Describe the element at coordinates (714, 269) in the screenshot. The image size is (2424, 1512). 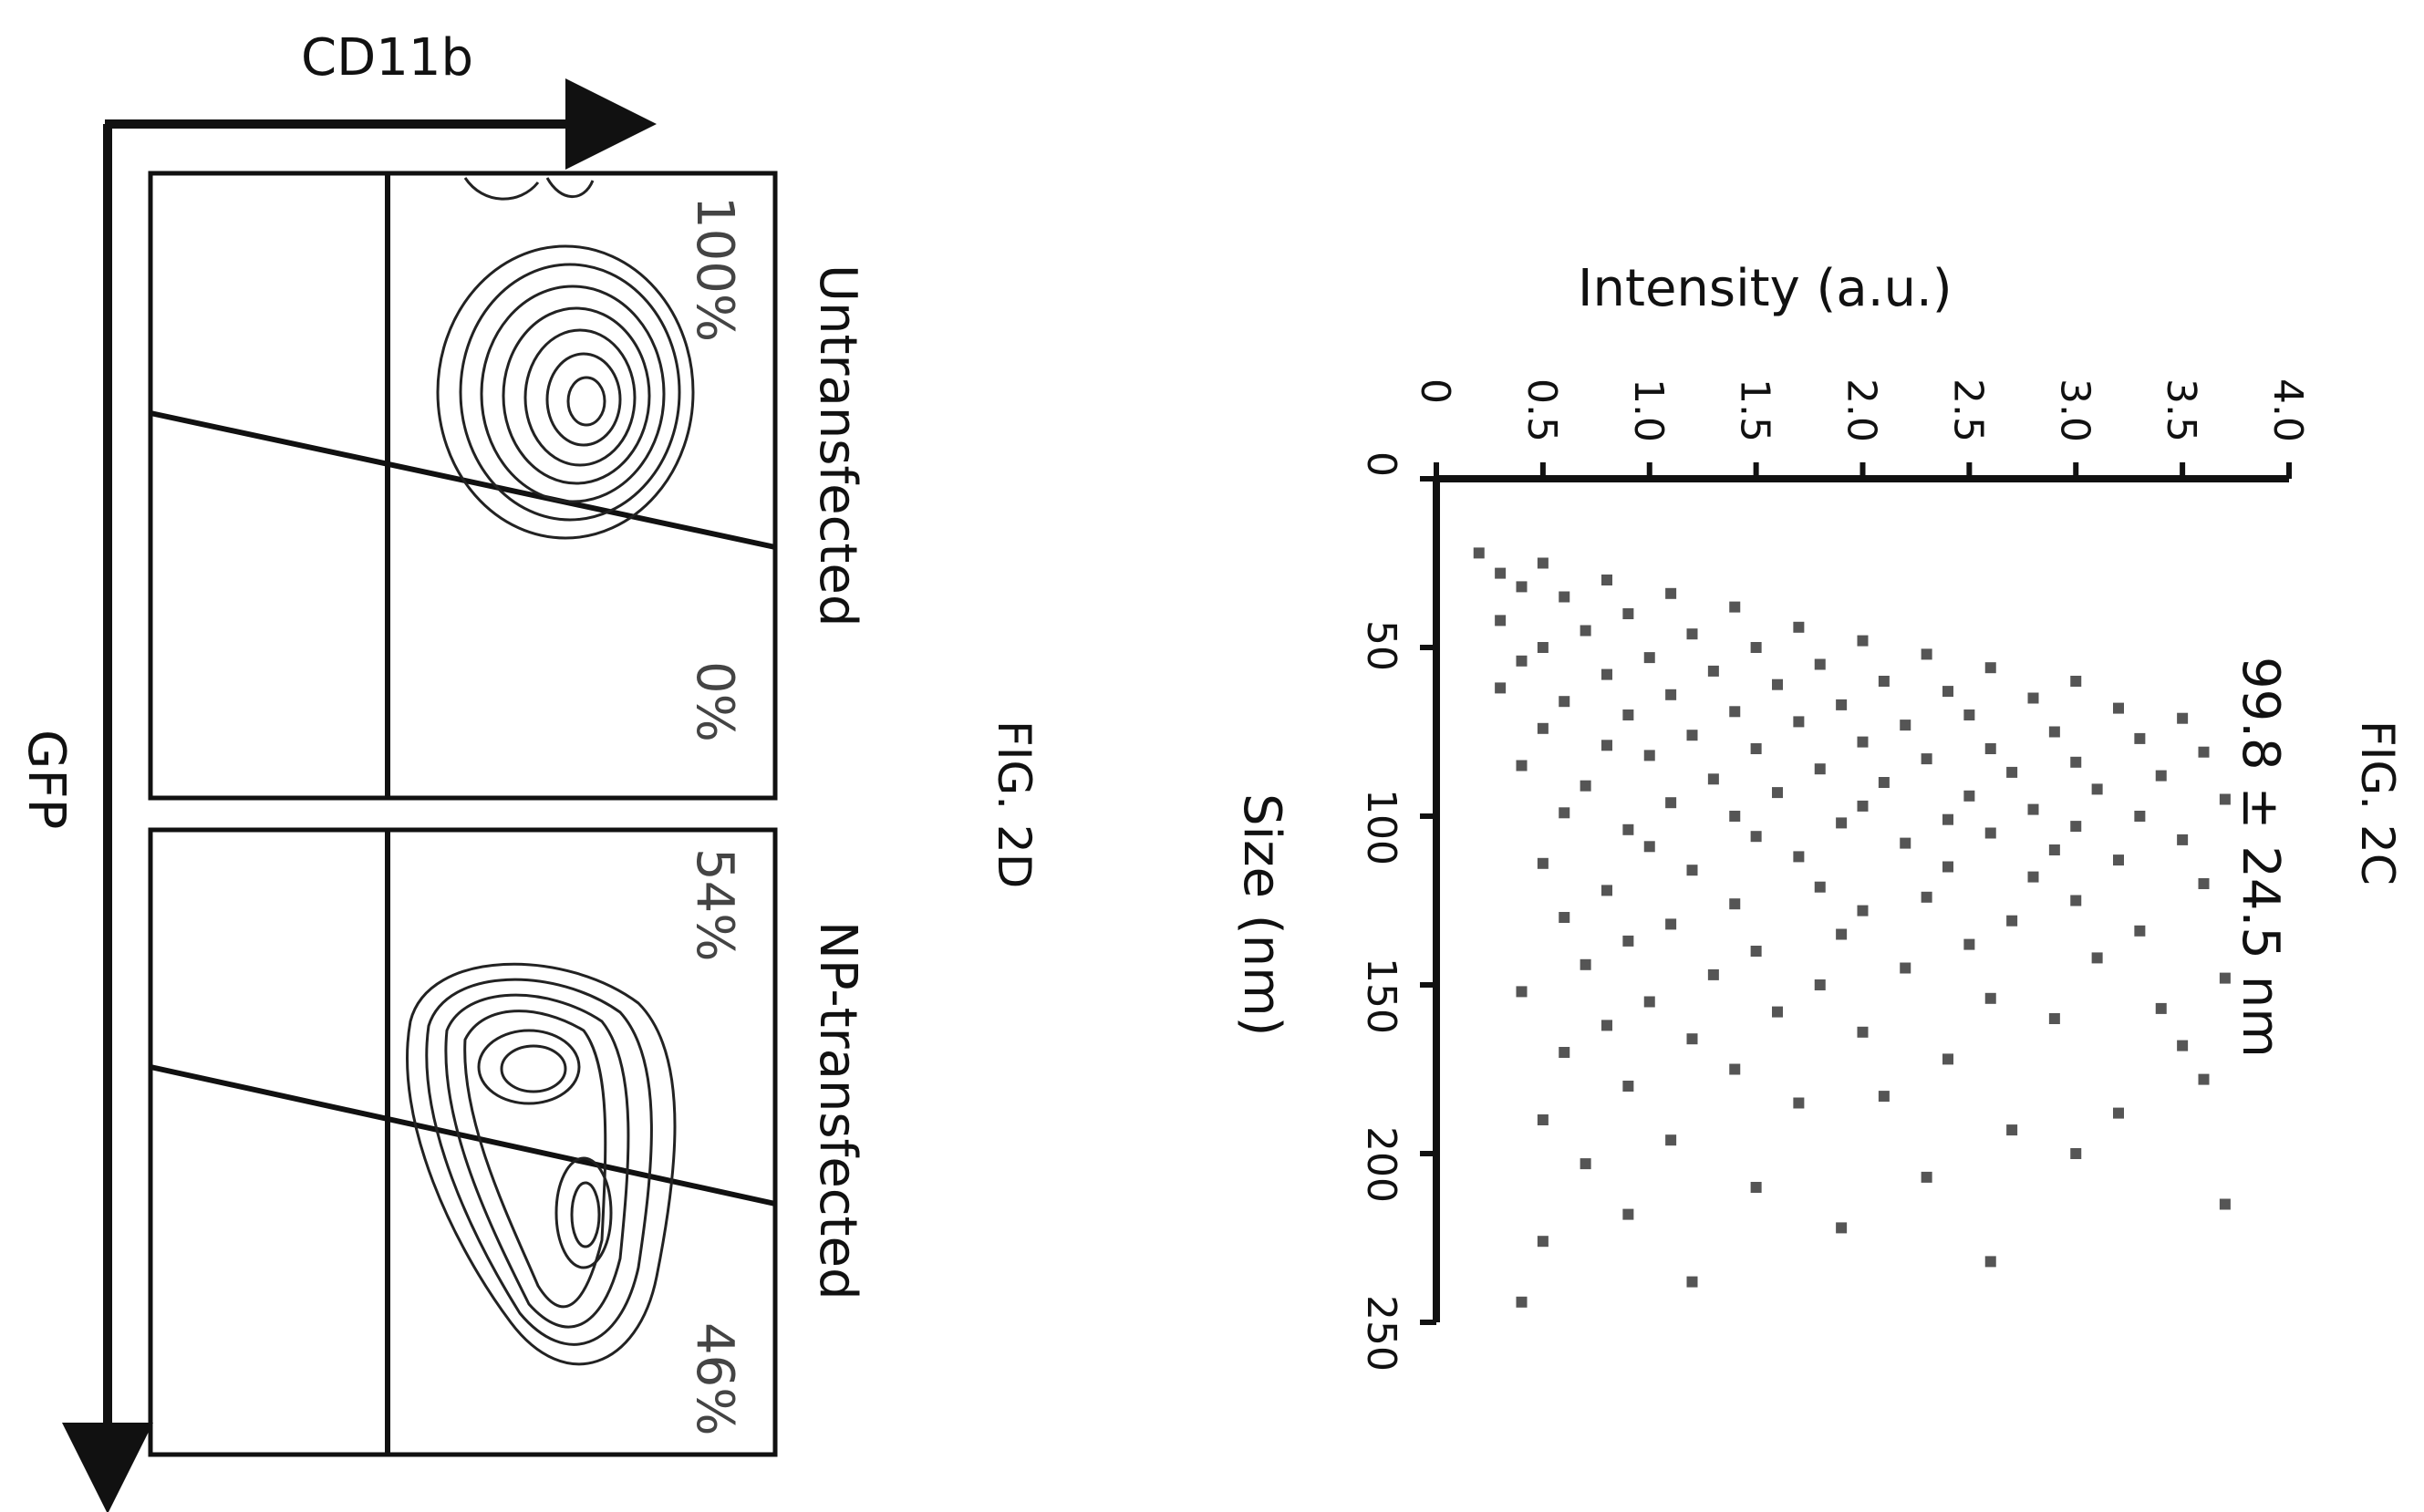
I see `percent-upper: 100%` at that location.